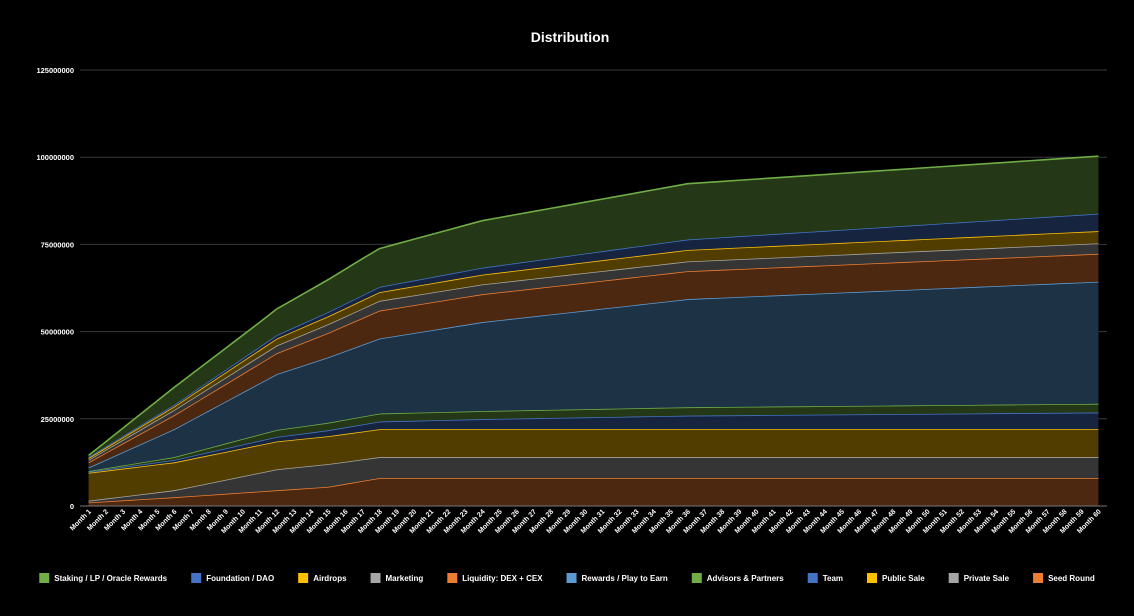 The width and height of the screenshot is (1134, 616). What do you see at coordinates (833, 578) in the screenshot?
I see `legend-label: Team` at bounding box center [833, 578].